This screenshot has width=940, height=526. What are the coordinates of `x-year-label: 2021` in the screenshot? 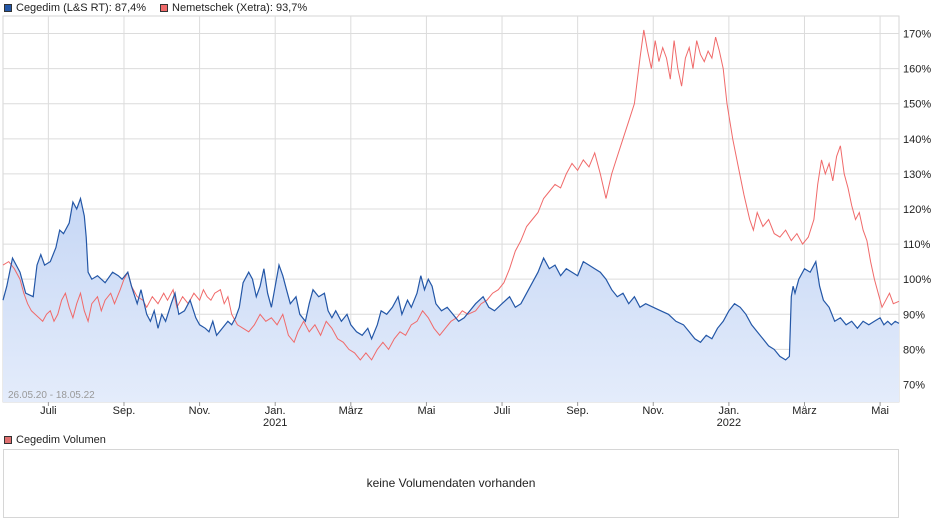 It's located at (275, 423).